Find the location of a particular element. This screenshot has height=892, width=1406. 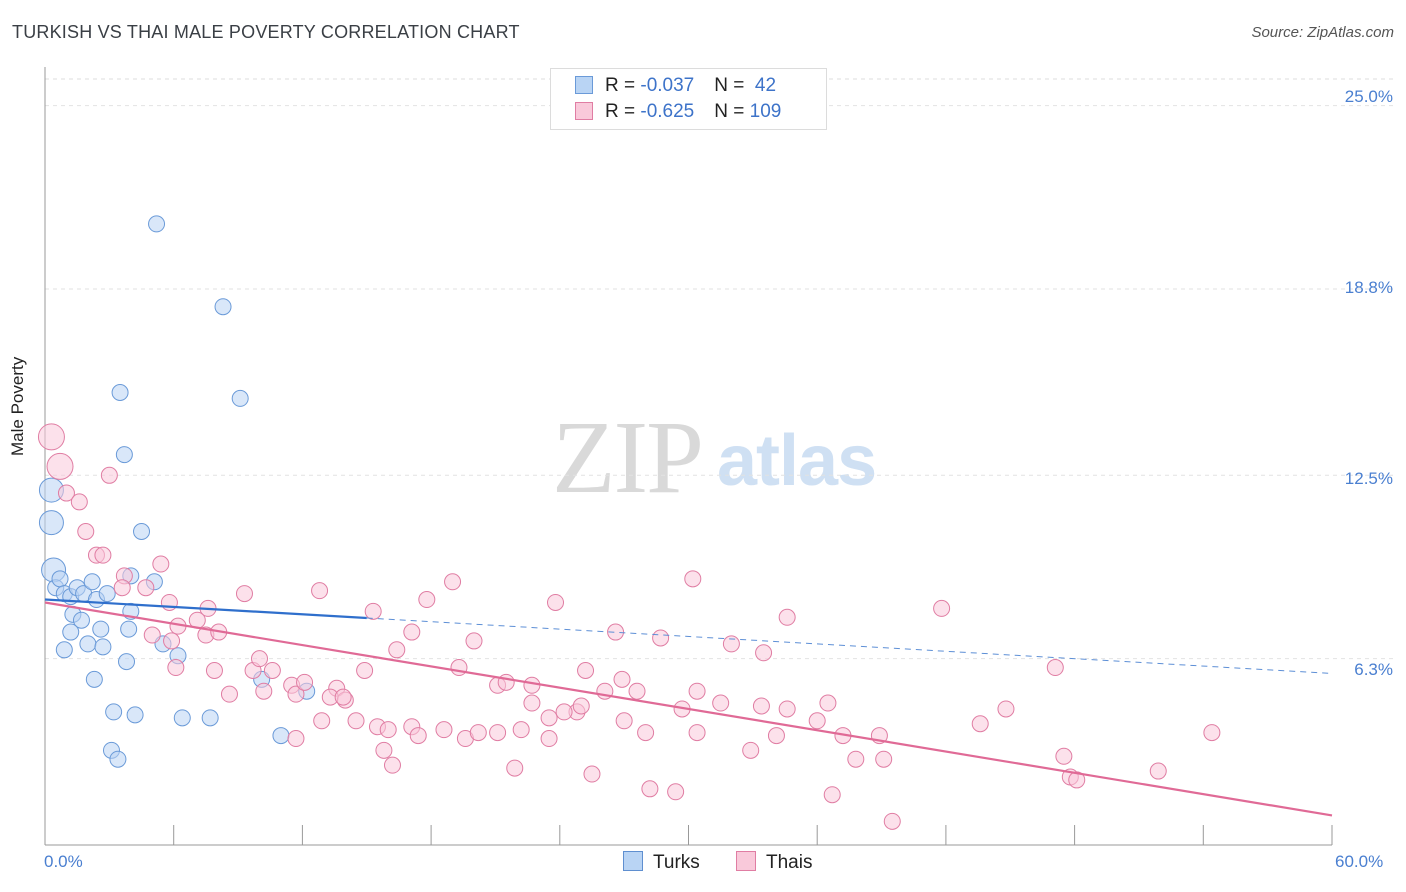

bottom-legend-turks: Turks is located at coordinates (661, 862).